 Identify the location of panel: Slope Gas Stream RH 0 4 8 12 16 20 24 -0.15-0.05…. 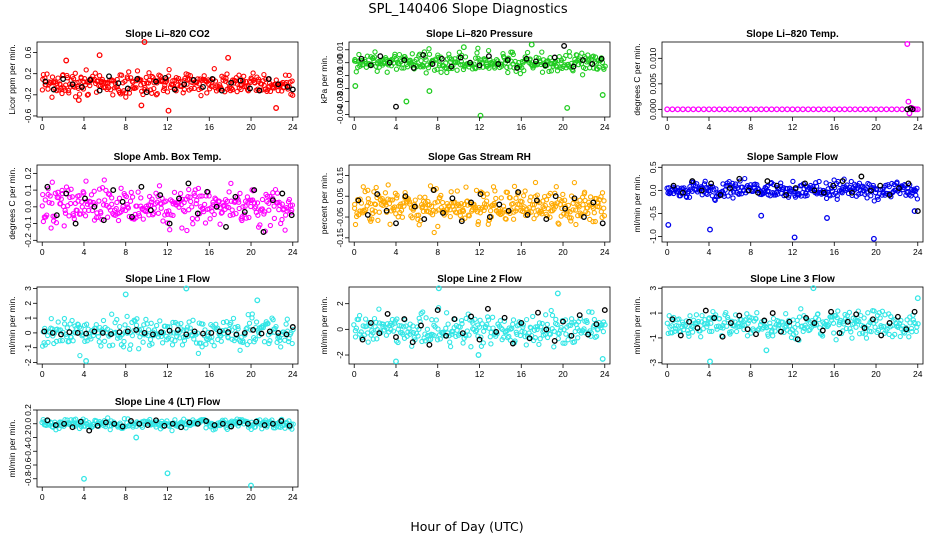
(465, 204).